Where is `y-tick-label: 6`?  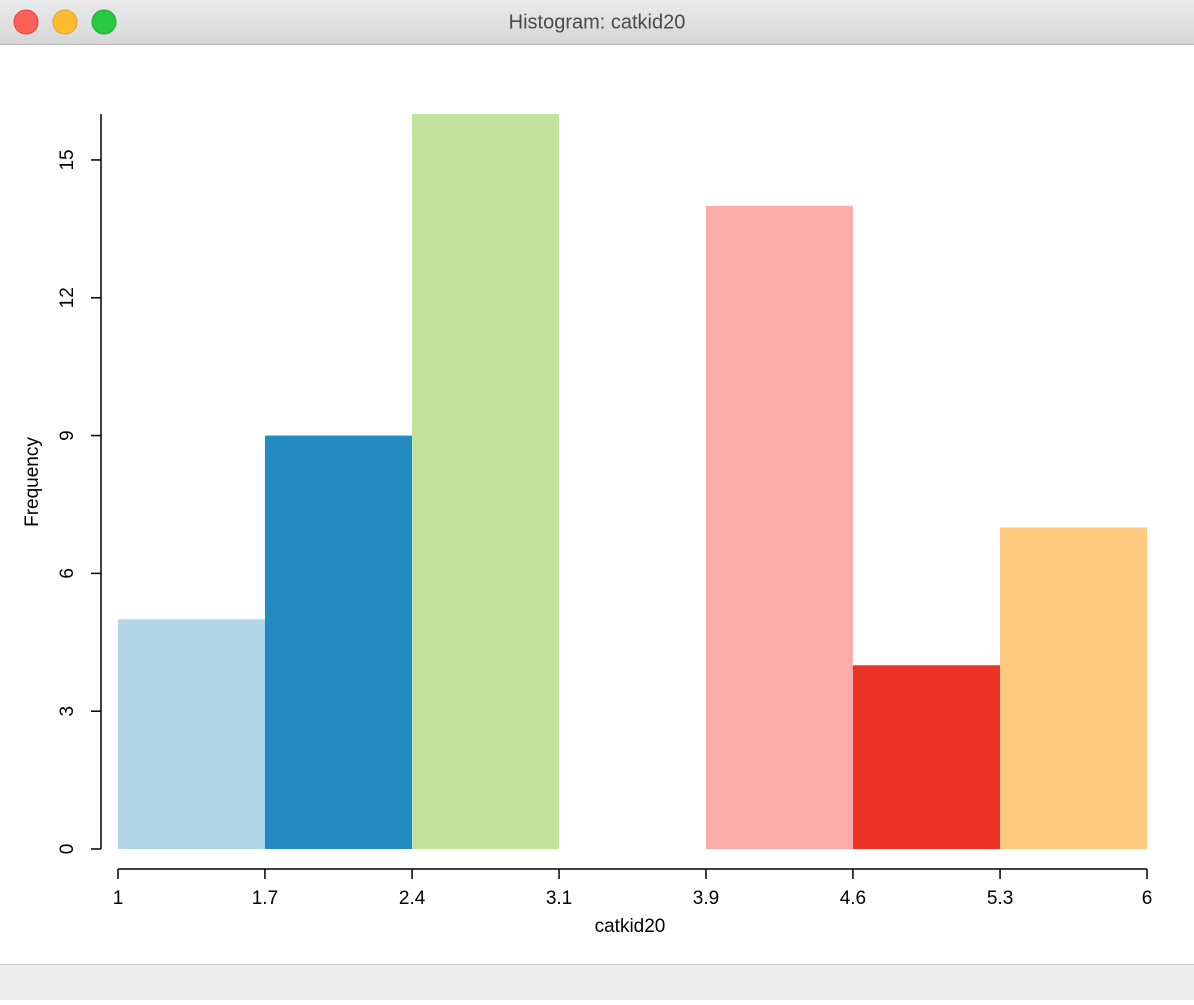 y-tick-label: 6 is located at coordinates (67, 573).